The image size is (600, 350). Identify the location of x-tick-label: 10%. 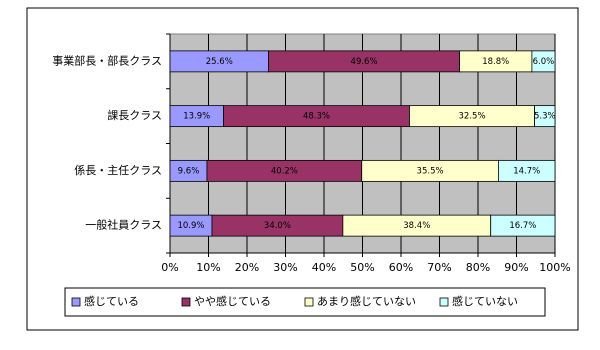
(208, 267).